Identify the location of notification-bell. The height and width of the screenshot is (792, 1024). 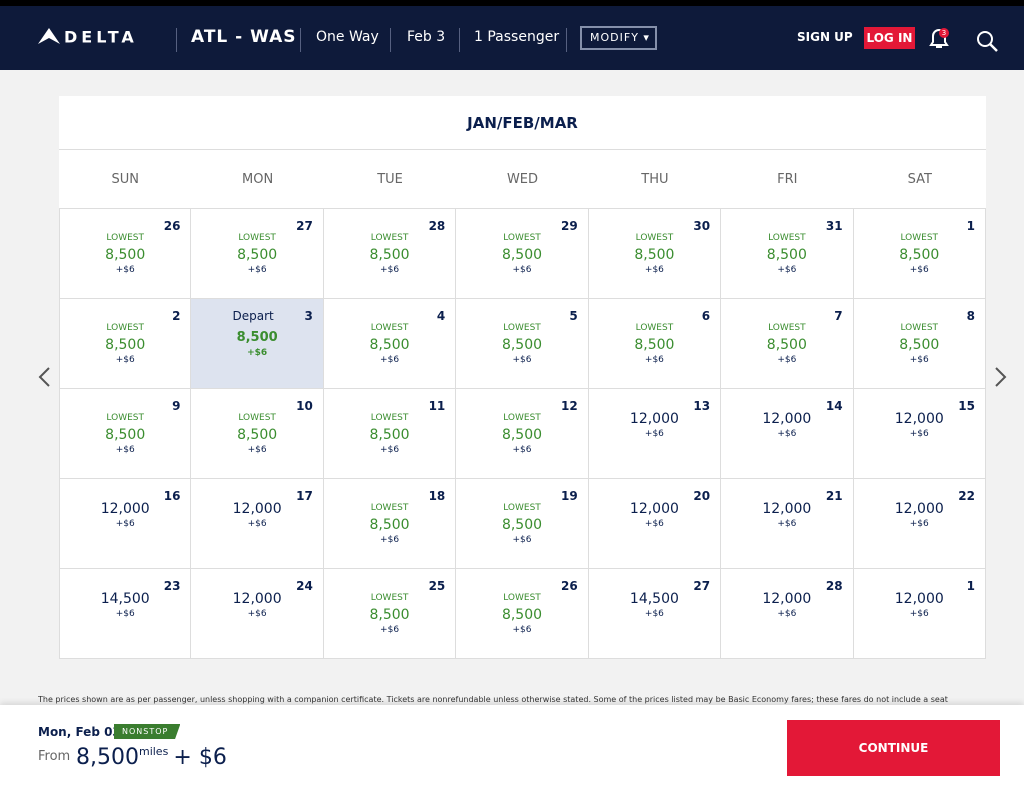
(939, 39).